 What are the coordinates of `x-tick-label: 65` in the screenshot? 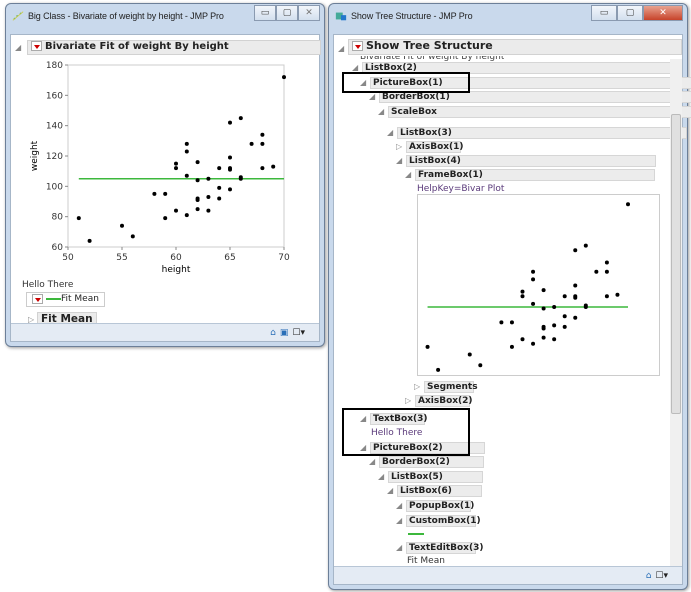 It's located at (229, 258).